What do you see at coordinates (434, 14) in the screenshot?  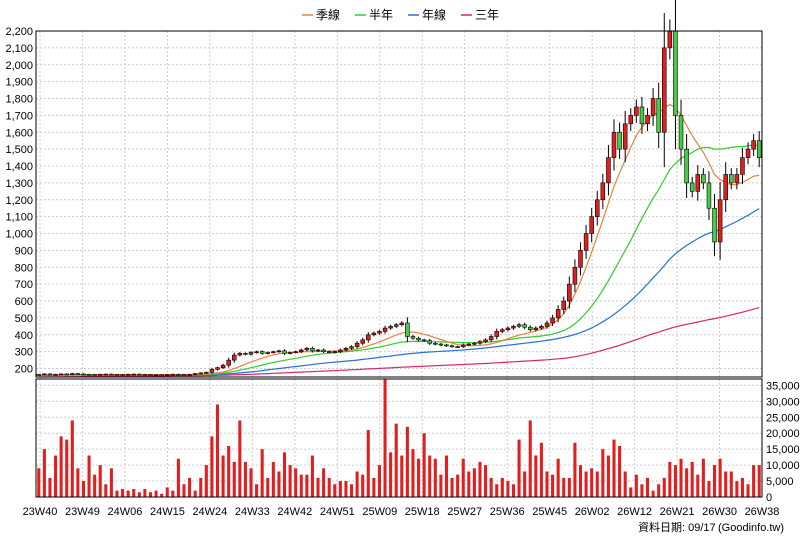 I see `legend-label-year: 年線` at bounding box center [434, 14].